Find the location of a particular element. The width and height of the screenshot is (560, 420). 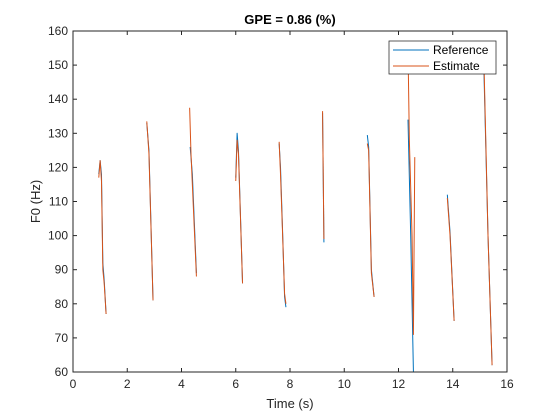

x-tick-label: 10 is located at coordinates (345, 384).